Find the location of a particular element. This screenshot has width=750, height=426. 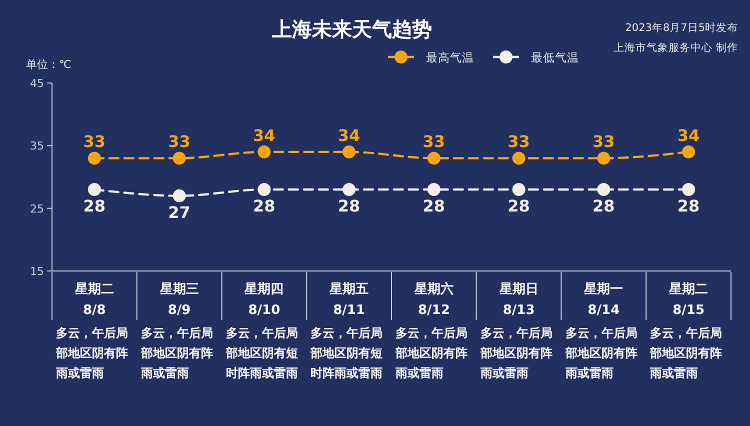

x-tick-label: 星期一 8/14 is located at coordinates (603, 300).